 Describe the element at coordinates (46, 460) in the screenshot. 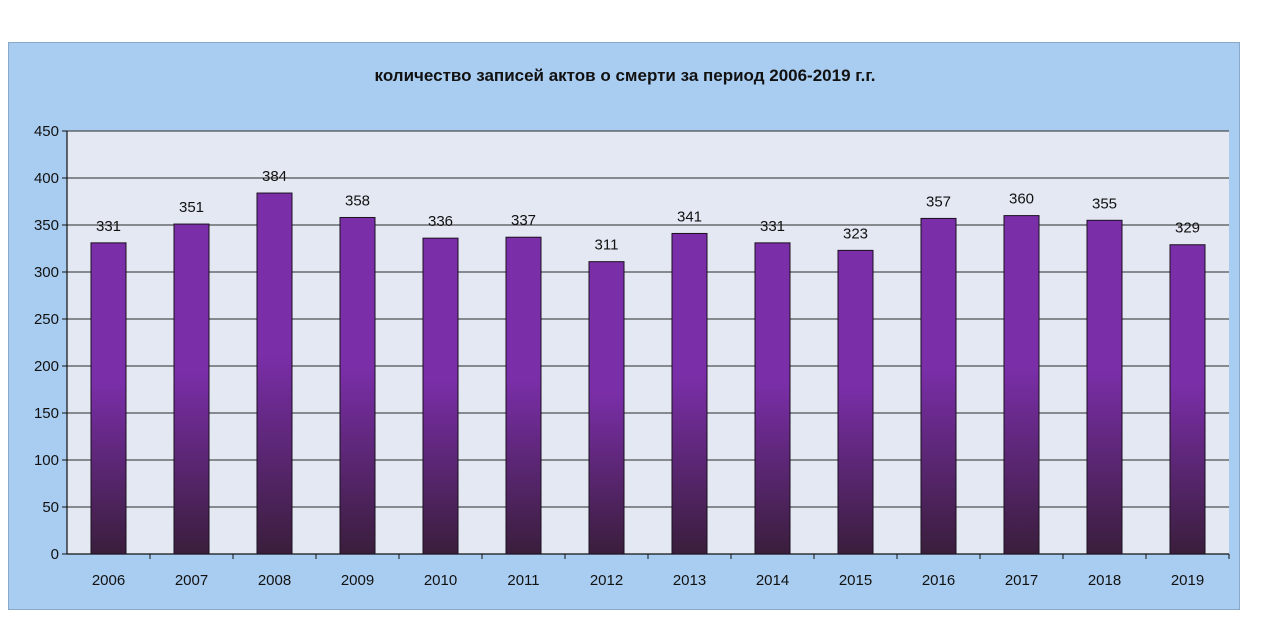

I see `y-tick-label: 100` at that location.